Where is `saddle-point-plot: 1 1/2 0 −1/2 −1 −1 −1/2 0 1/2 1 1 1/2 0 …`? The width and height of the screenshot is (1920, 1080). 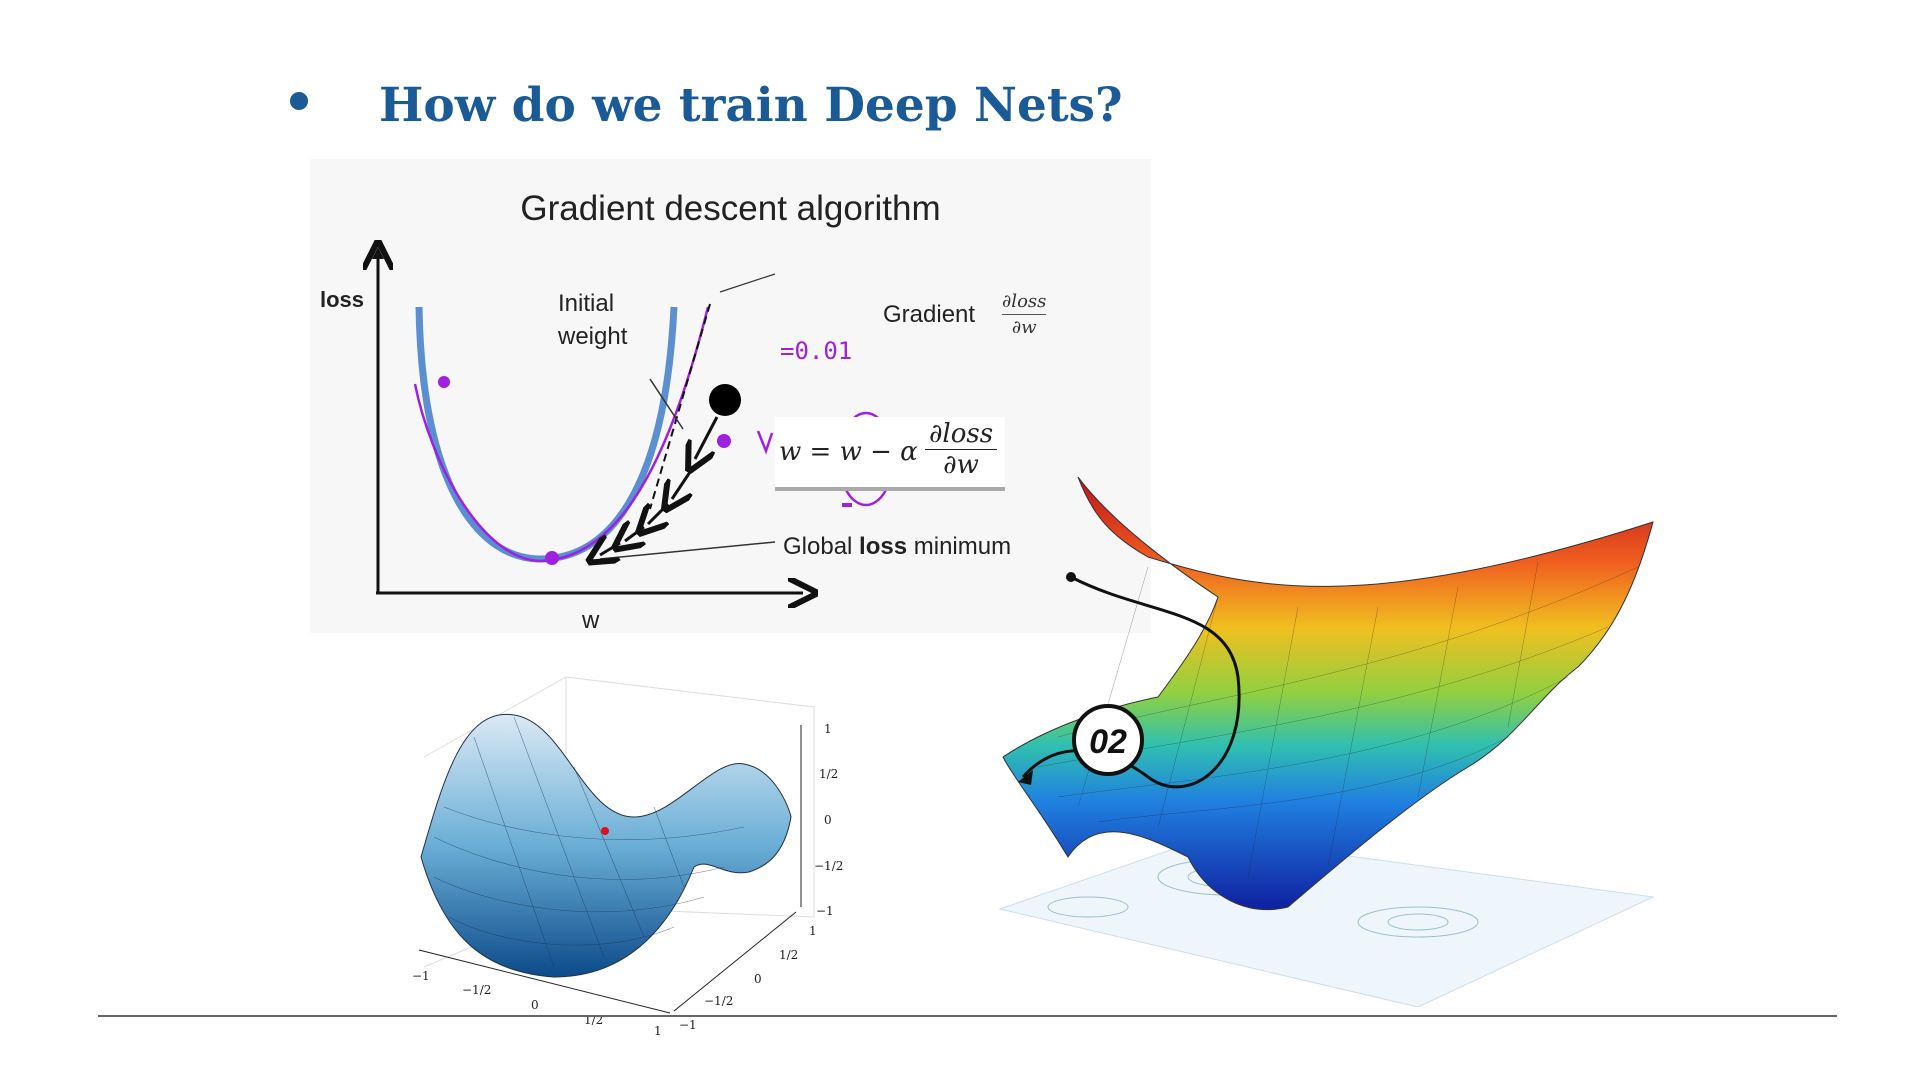 saddle-point-plot: 1 1/2 0 −1/2 −1 −1 −1/2 0 1/2 1 1 1/2 0 … is located at coordinates (627, 856).